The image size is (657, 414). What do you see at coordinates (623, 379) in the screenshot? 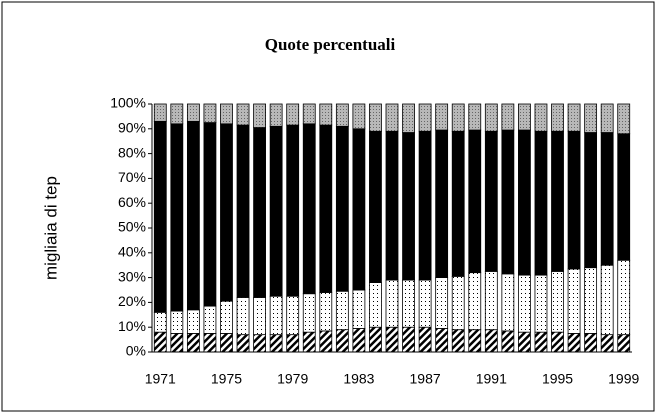
I see `x-tick-label: 1999` at bounding box center [623, 379].